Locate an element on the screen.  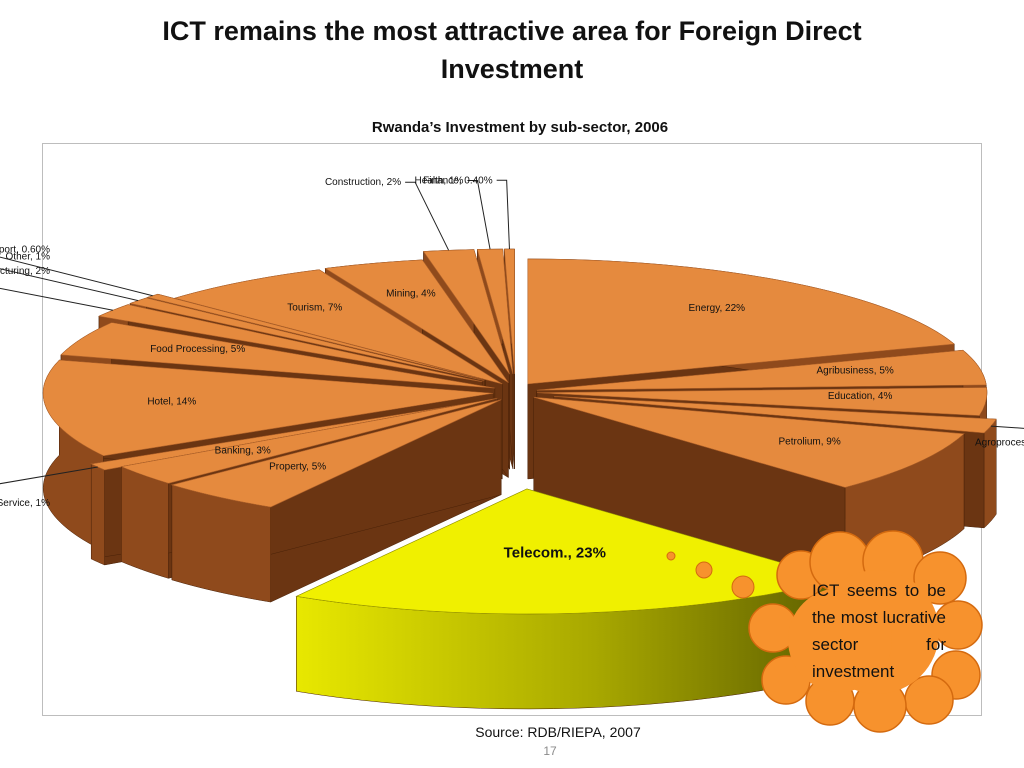
leader-line-finance is located at coordinates (503, 214).